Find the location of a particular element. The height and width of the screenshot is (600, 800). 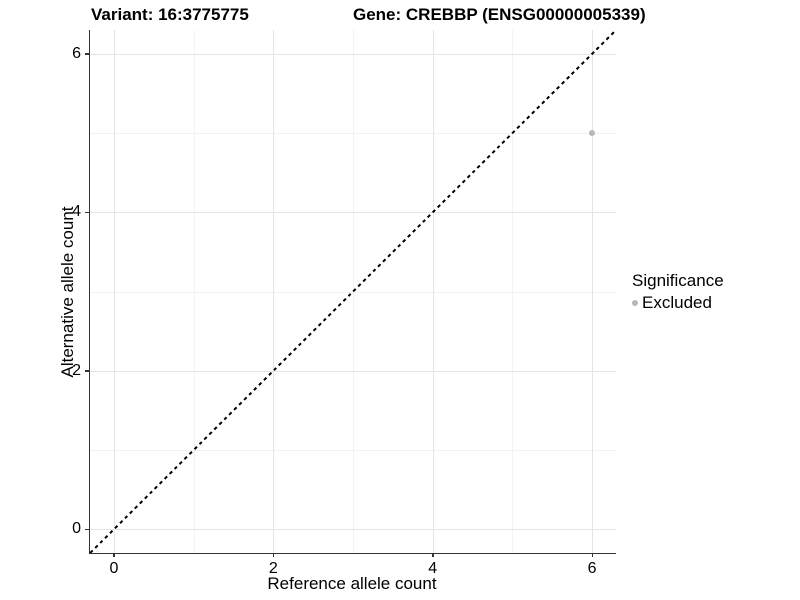

data-point is located at coordinates (592, 133).